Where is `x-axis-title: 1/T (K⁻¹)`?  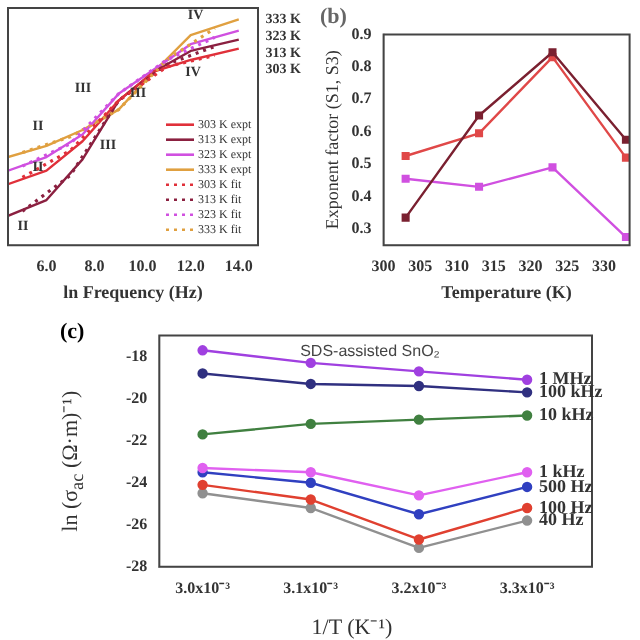
x-axis-title: 1/T (K⁻¹) is located at coordinates (352, 627).